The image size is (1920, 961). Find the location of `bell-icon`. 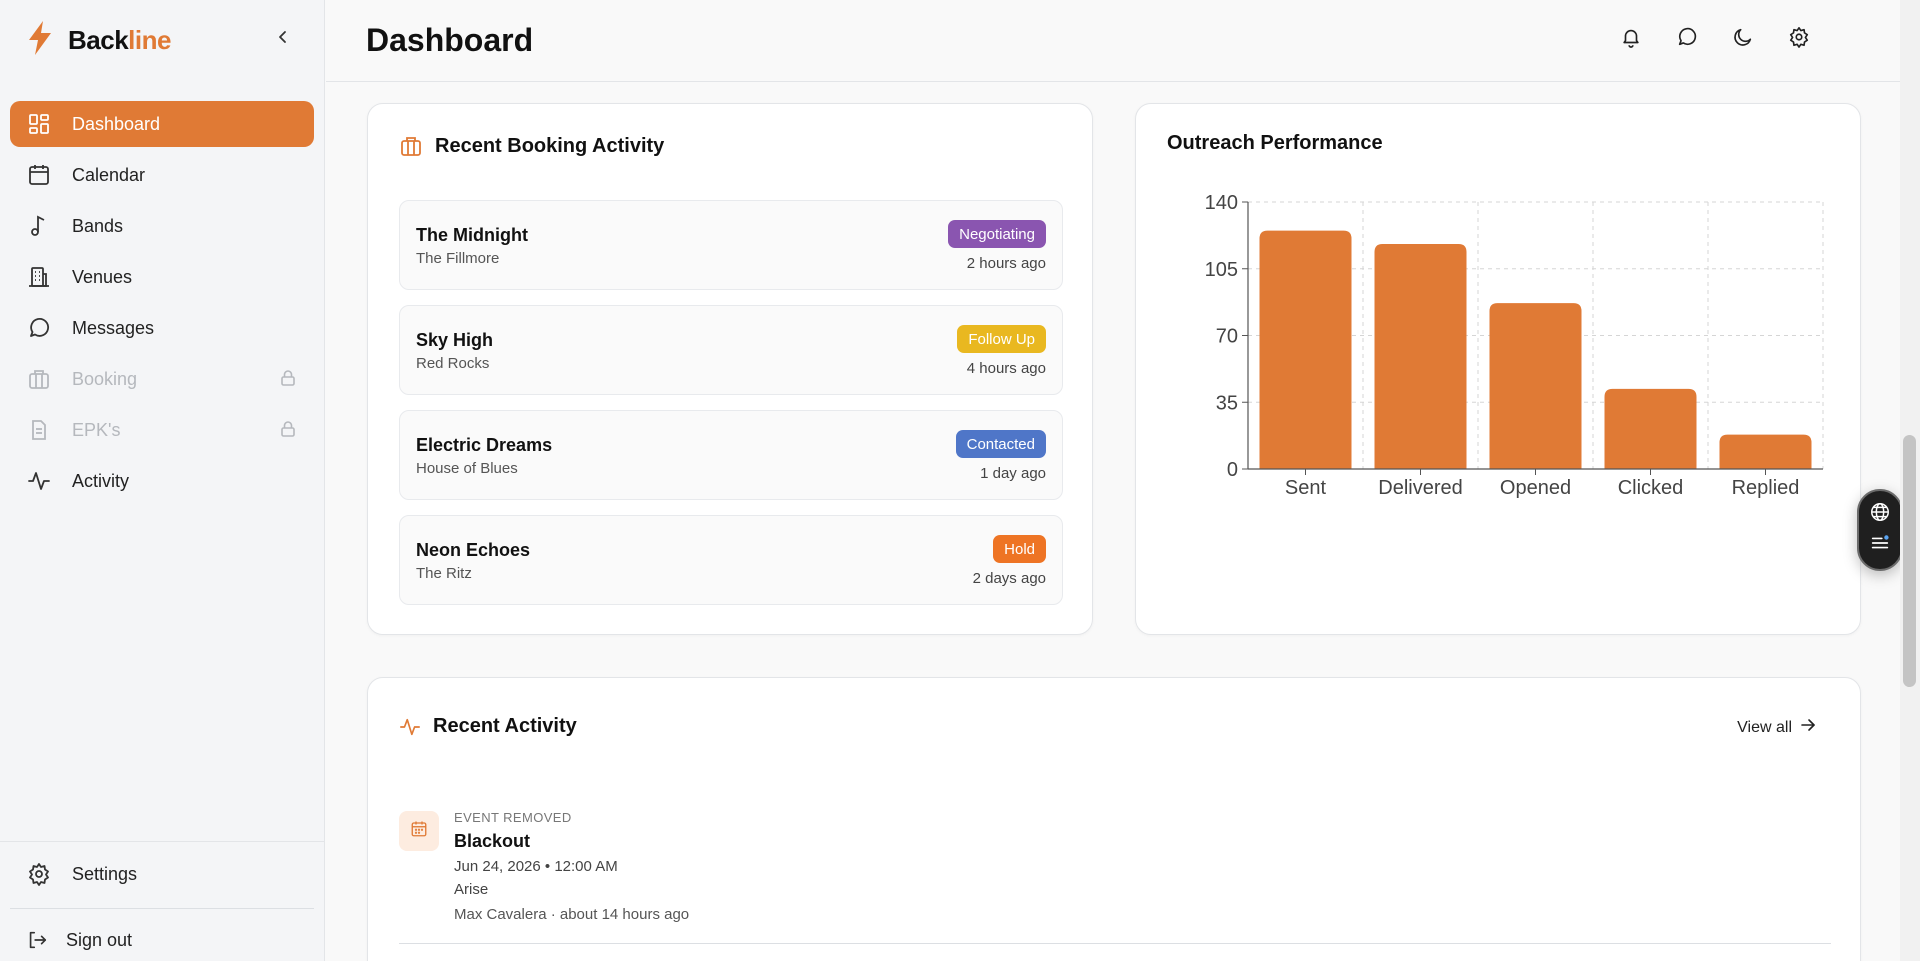

bell-icon is located at coordinates (1631, 39).